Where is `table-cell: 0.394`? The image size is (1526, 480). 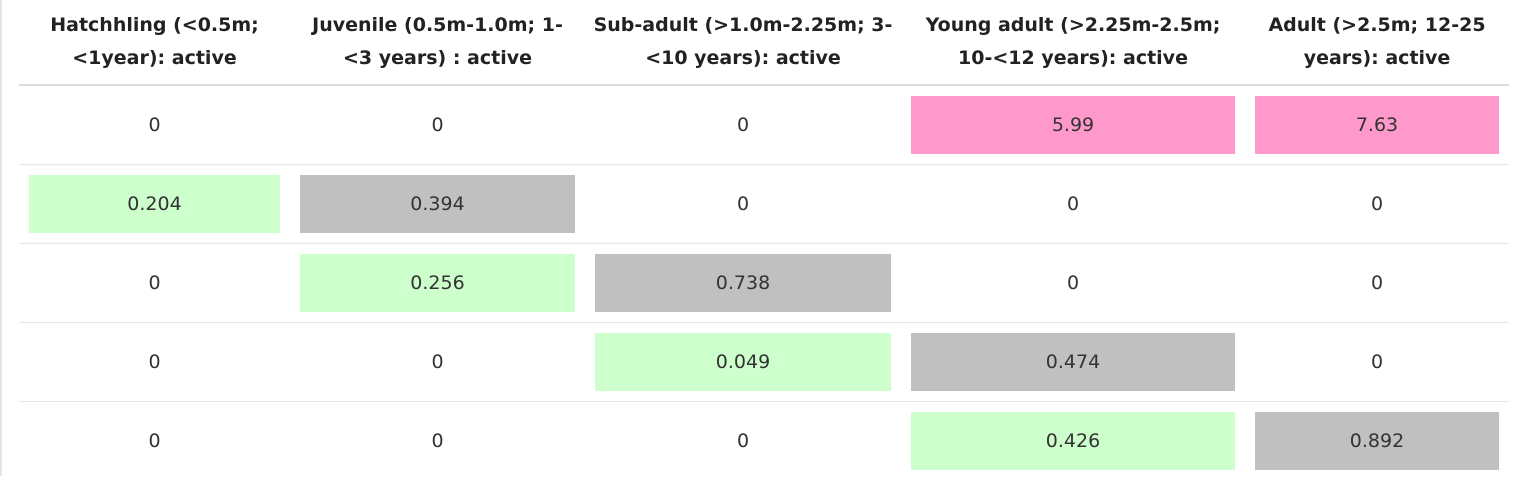
table-cell: 0.394 is located at coordinates (437, 204).